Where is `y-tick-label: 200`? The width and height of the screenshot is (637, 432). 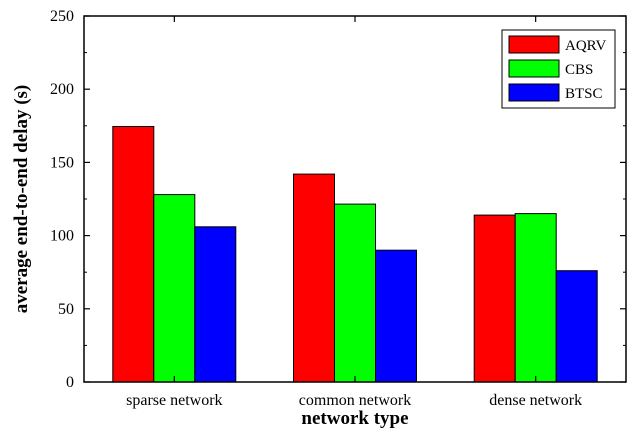
y-tick-label: 200 is located at coordinates (62, 89).